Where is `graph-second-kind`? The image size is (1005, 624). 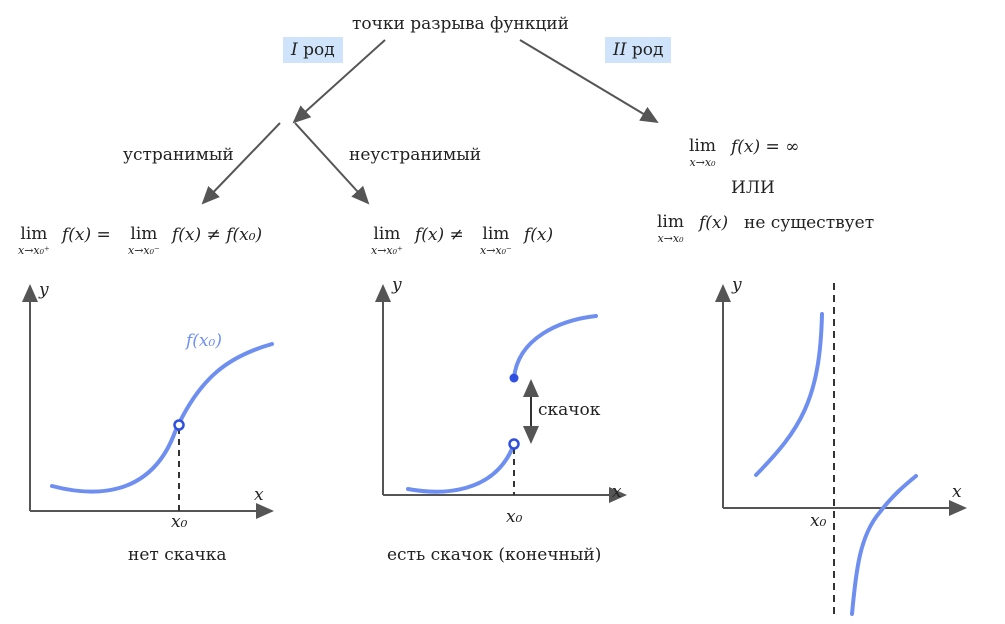
graph-second-kind is located at coordinates (841, 450).